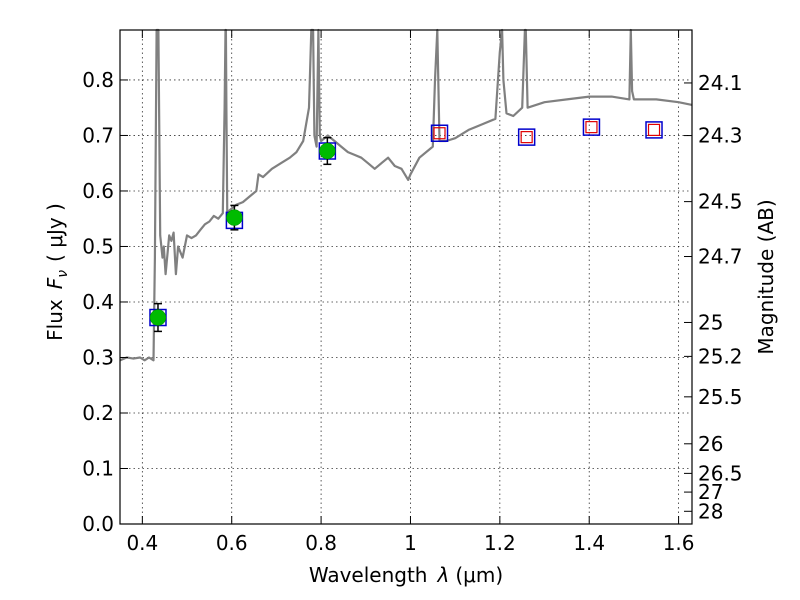 This screenshot has height=600, width=800. I want to click on y-tick-label: 0.3, so click(98, 357).